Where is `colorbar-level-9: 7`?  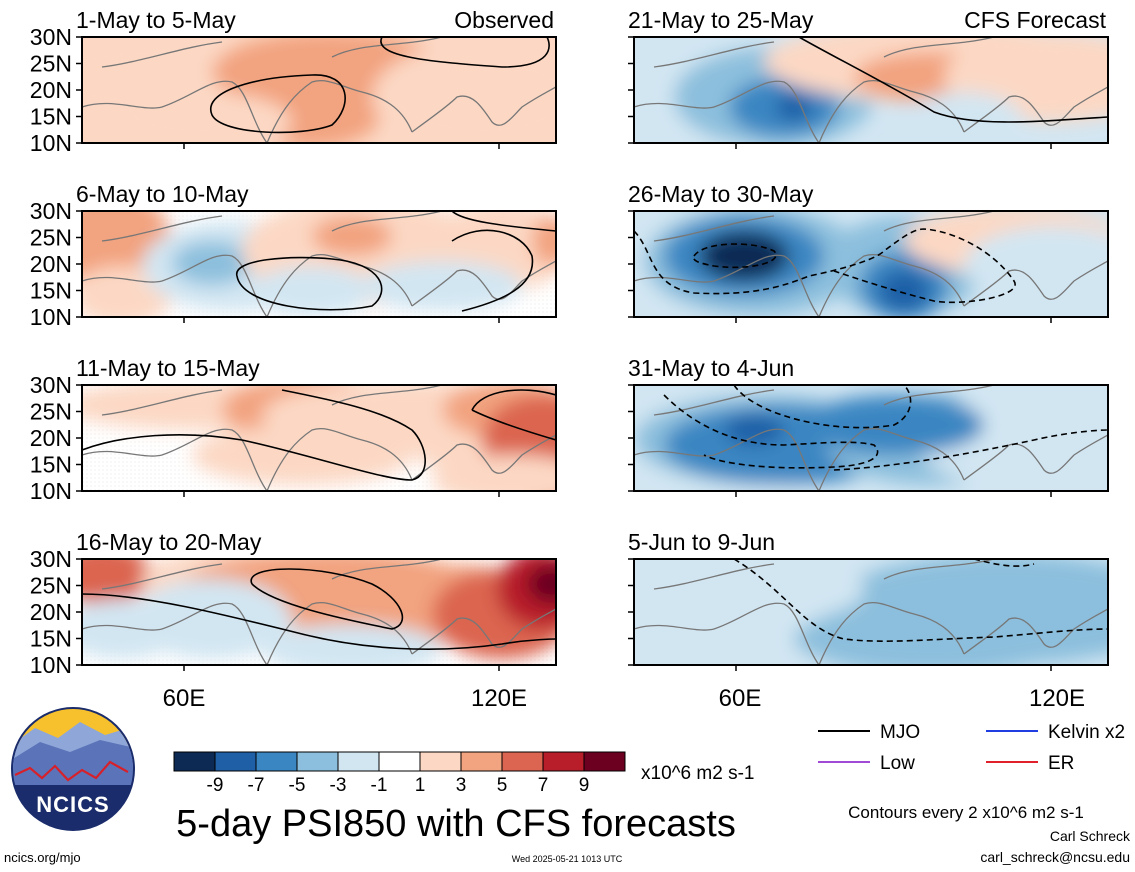
colorbar-level-9: 7 is located at coordinates (543, 785).